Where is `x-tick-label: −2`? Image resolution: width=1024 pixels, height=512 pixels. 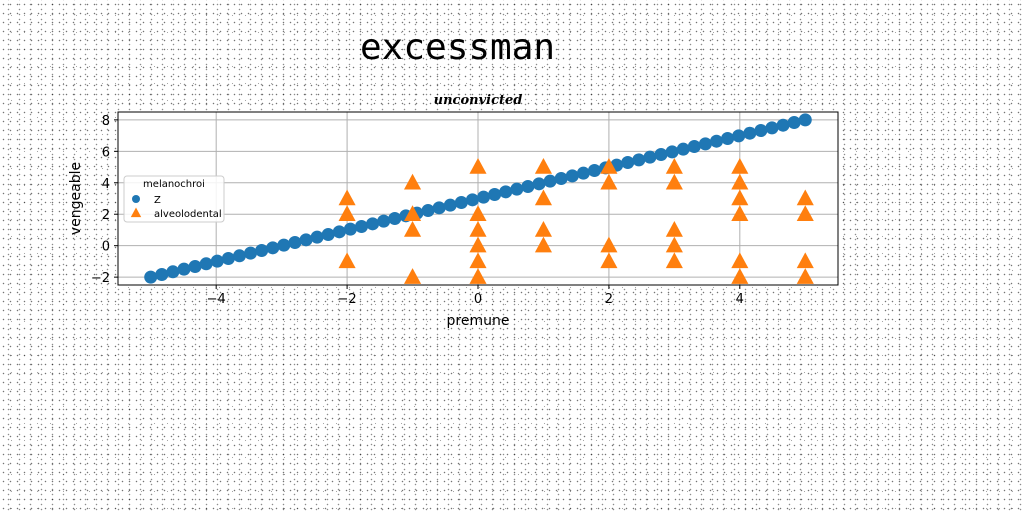
x-tick-label: −2 is located at coordinates (347, 299).